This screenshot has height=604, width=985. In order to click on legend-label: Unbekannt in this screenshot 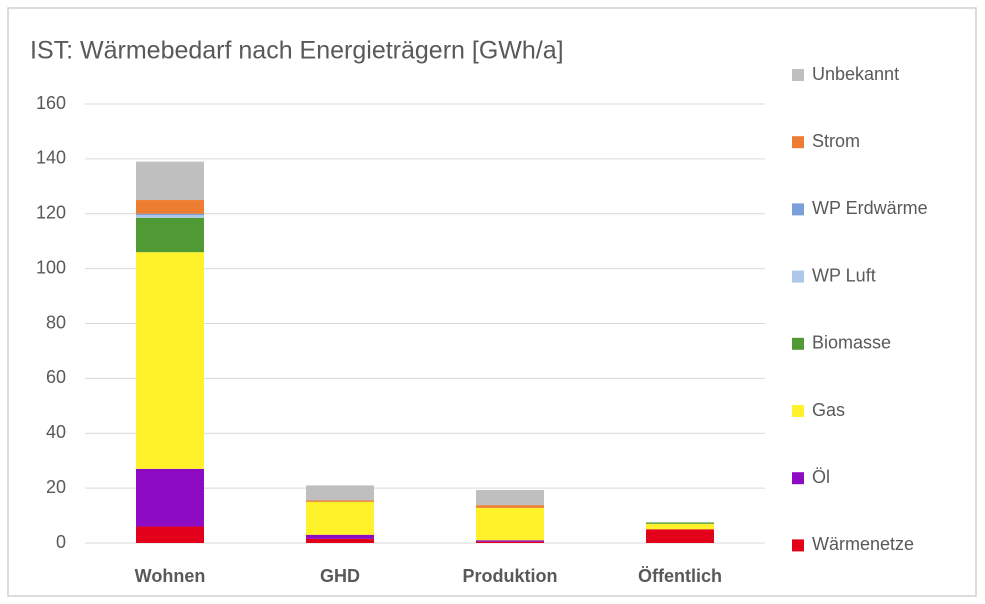, I will do `click(855, 74)`.